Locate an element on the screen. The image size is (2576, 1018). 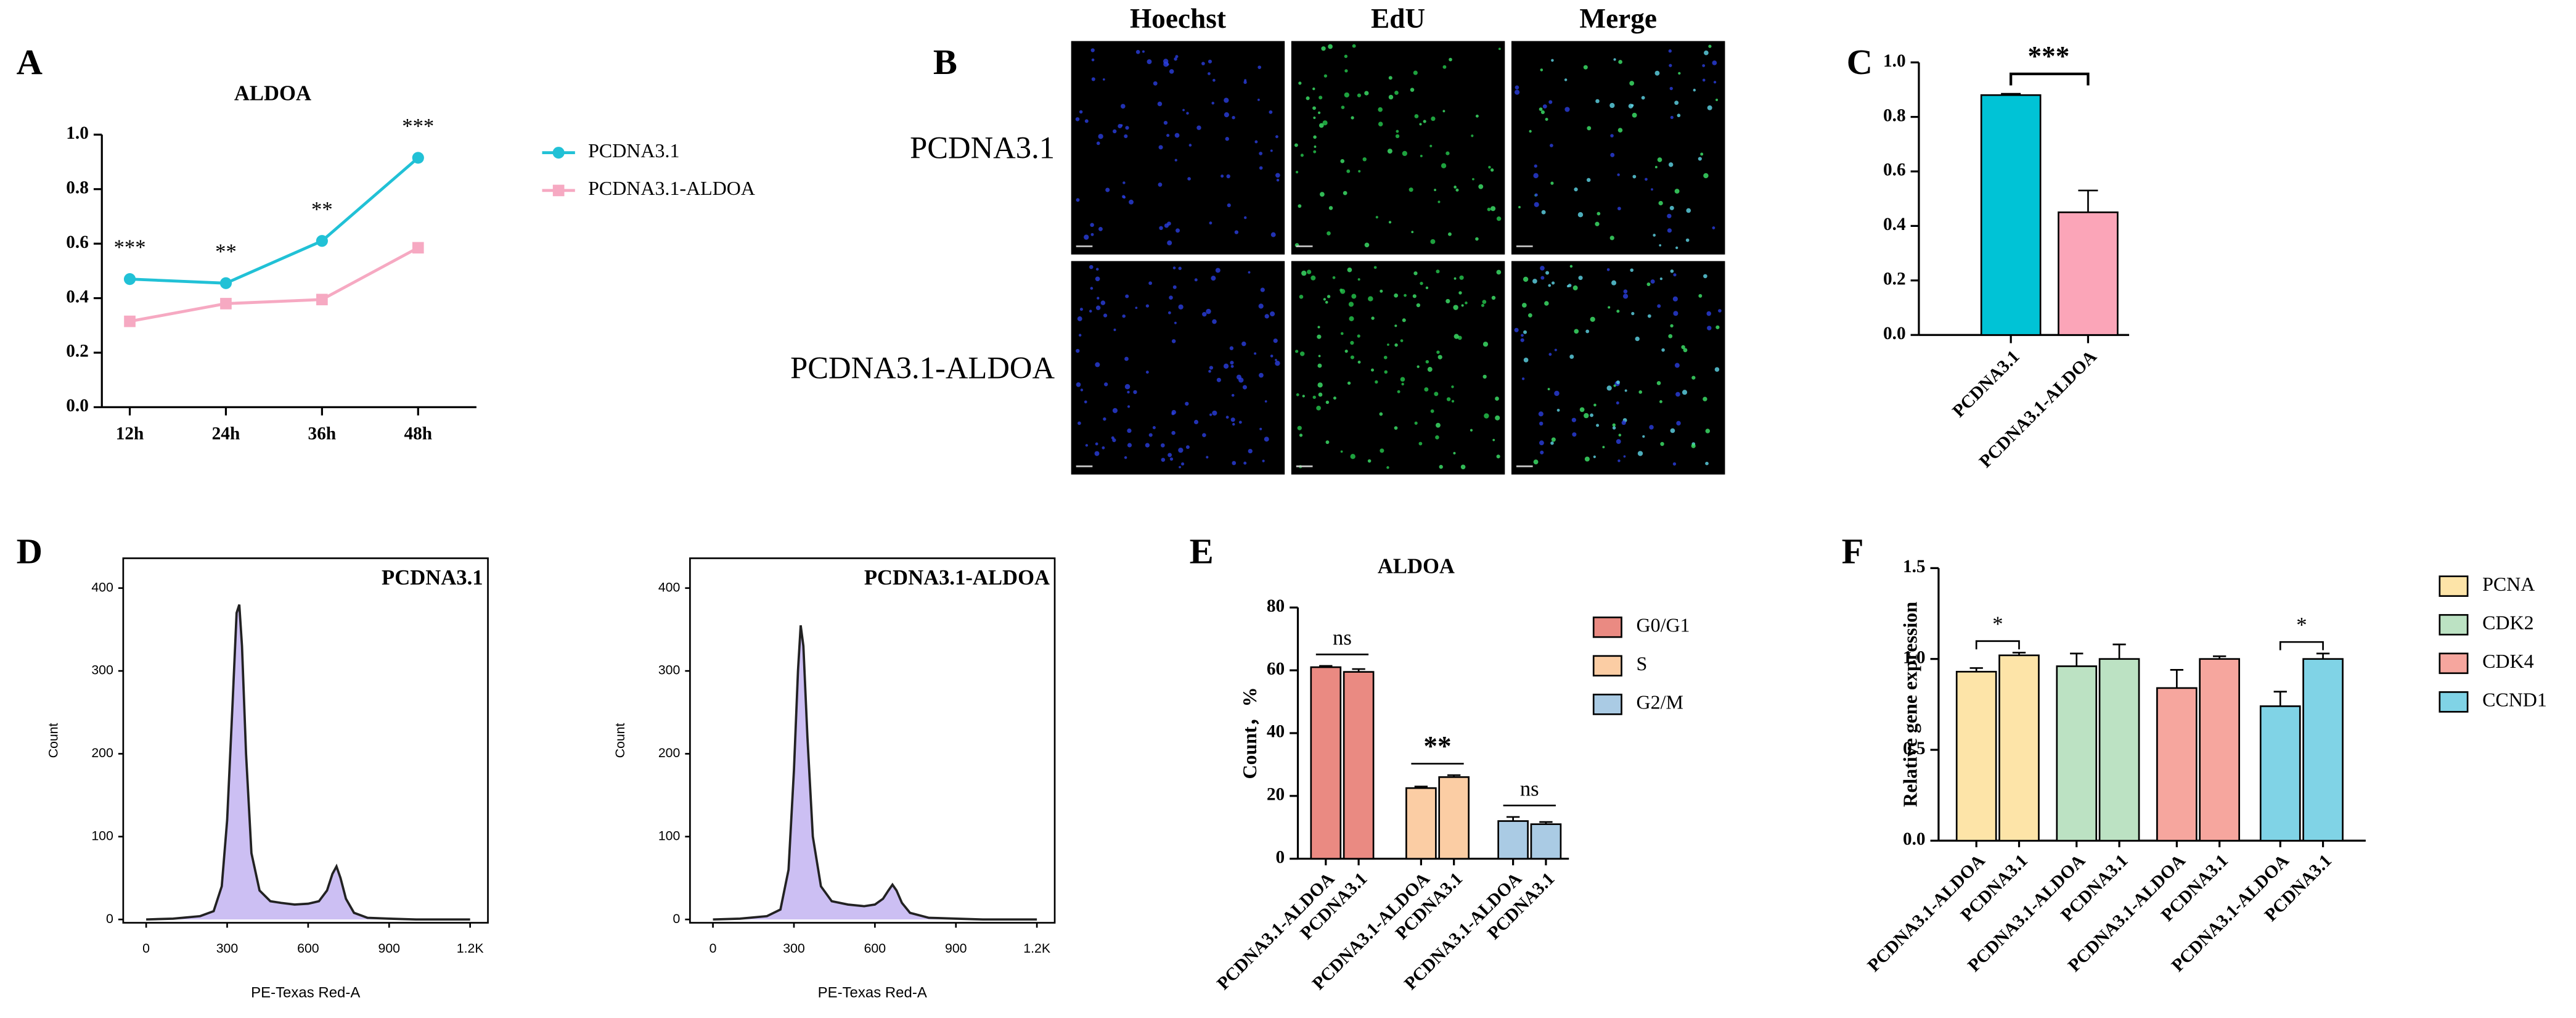
y-tick-label: 20 is located at coordinates (1276, 795).